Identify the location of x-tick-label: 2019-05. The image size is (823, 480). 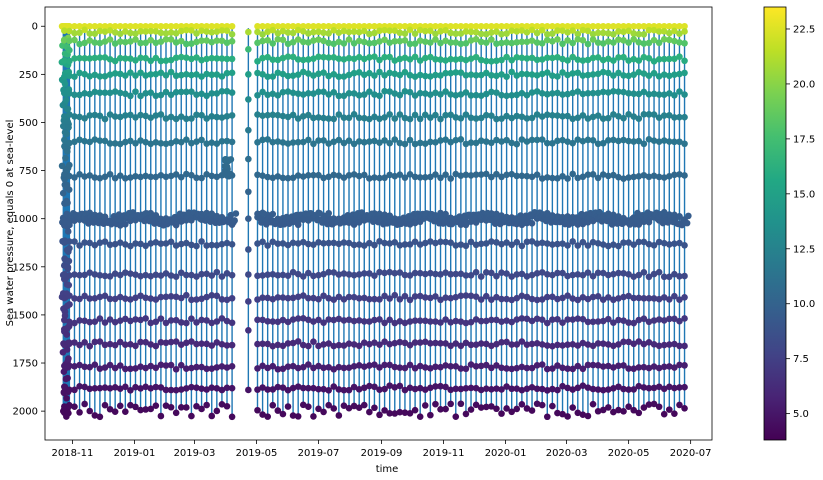
(257, 453).